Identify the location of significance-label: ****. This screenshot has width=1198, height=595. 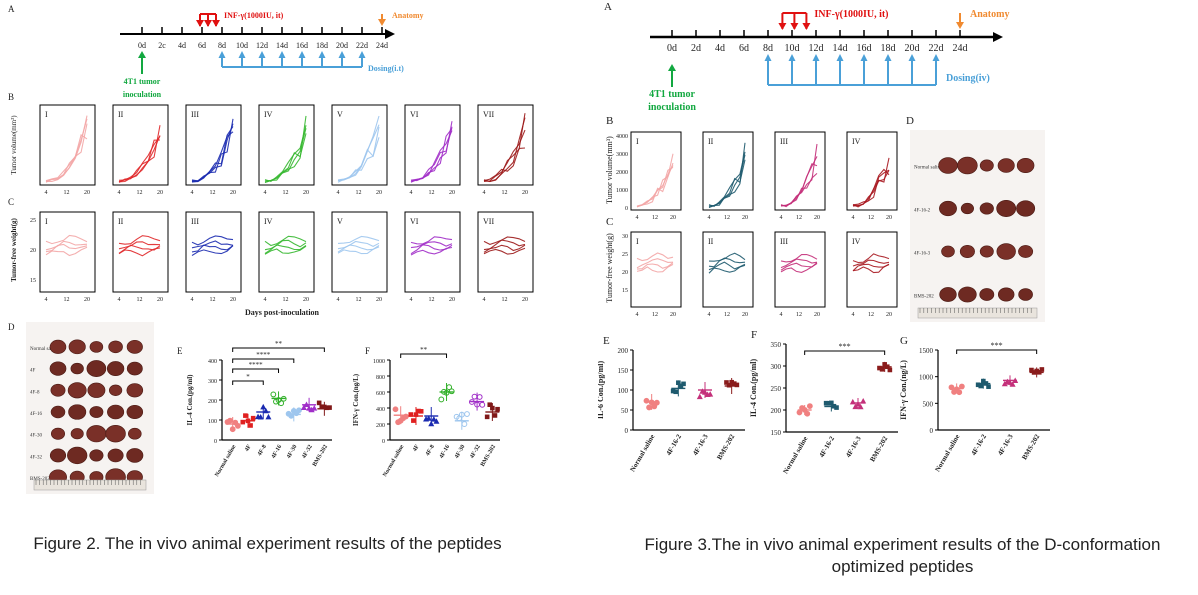
(256, 365).